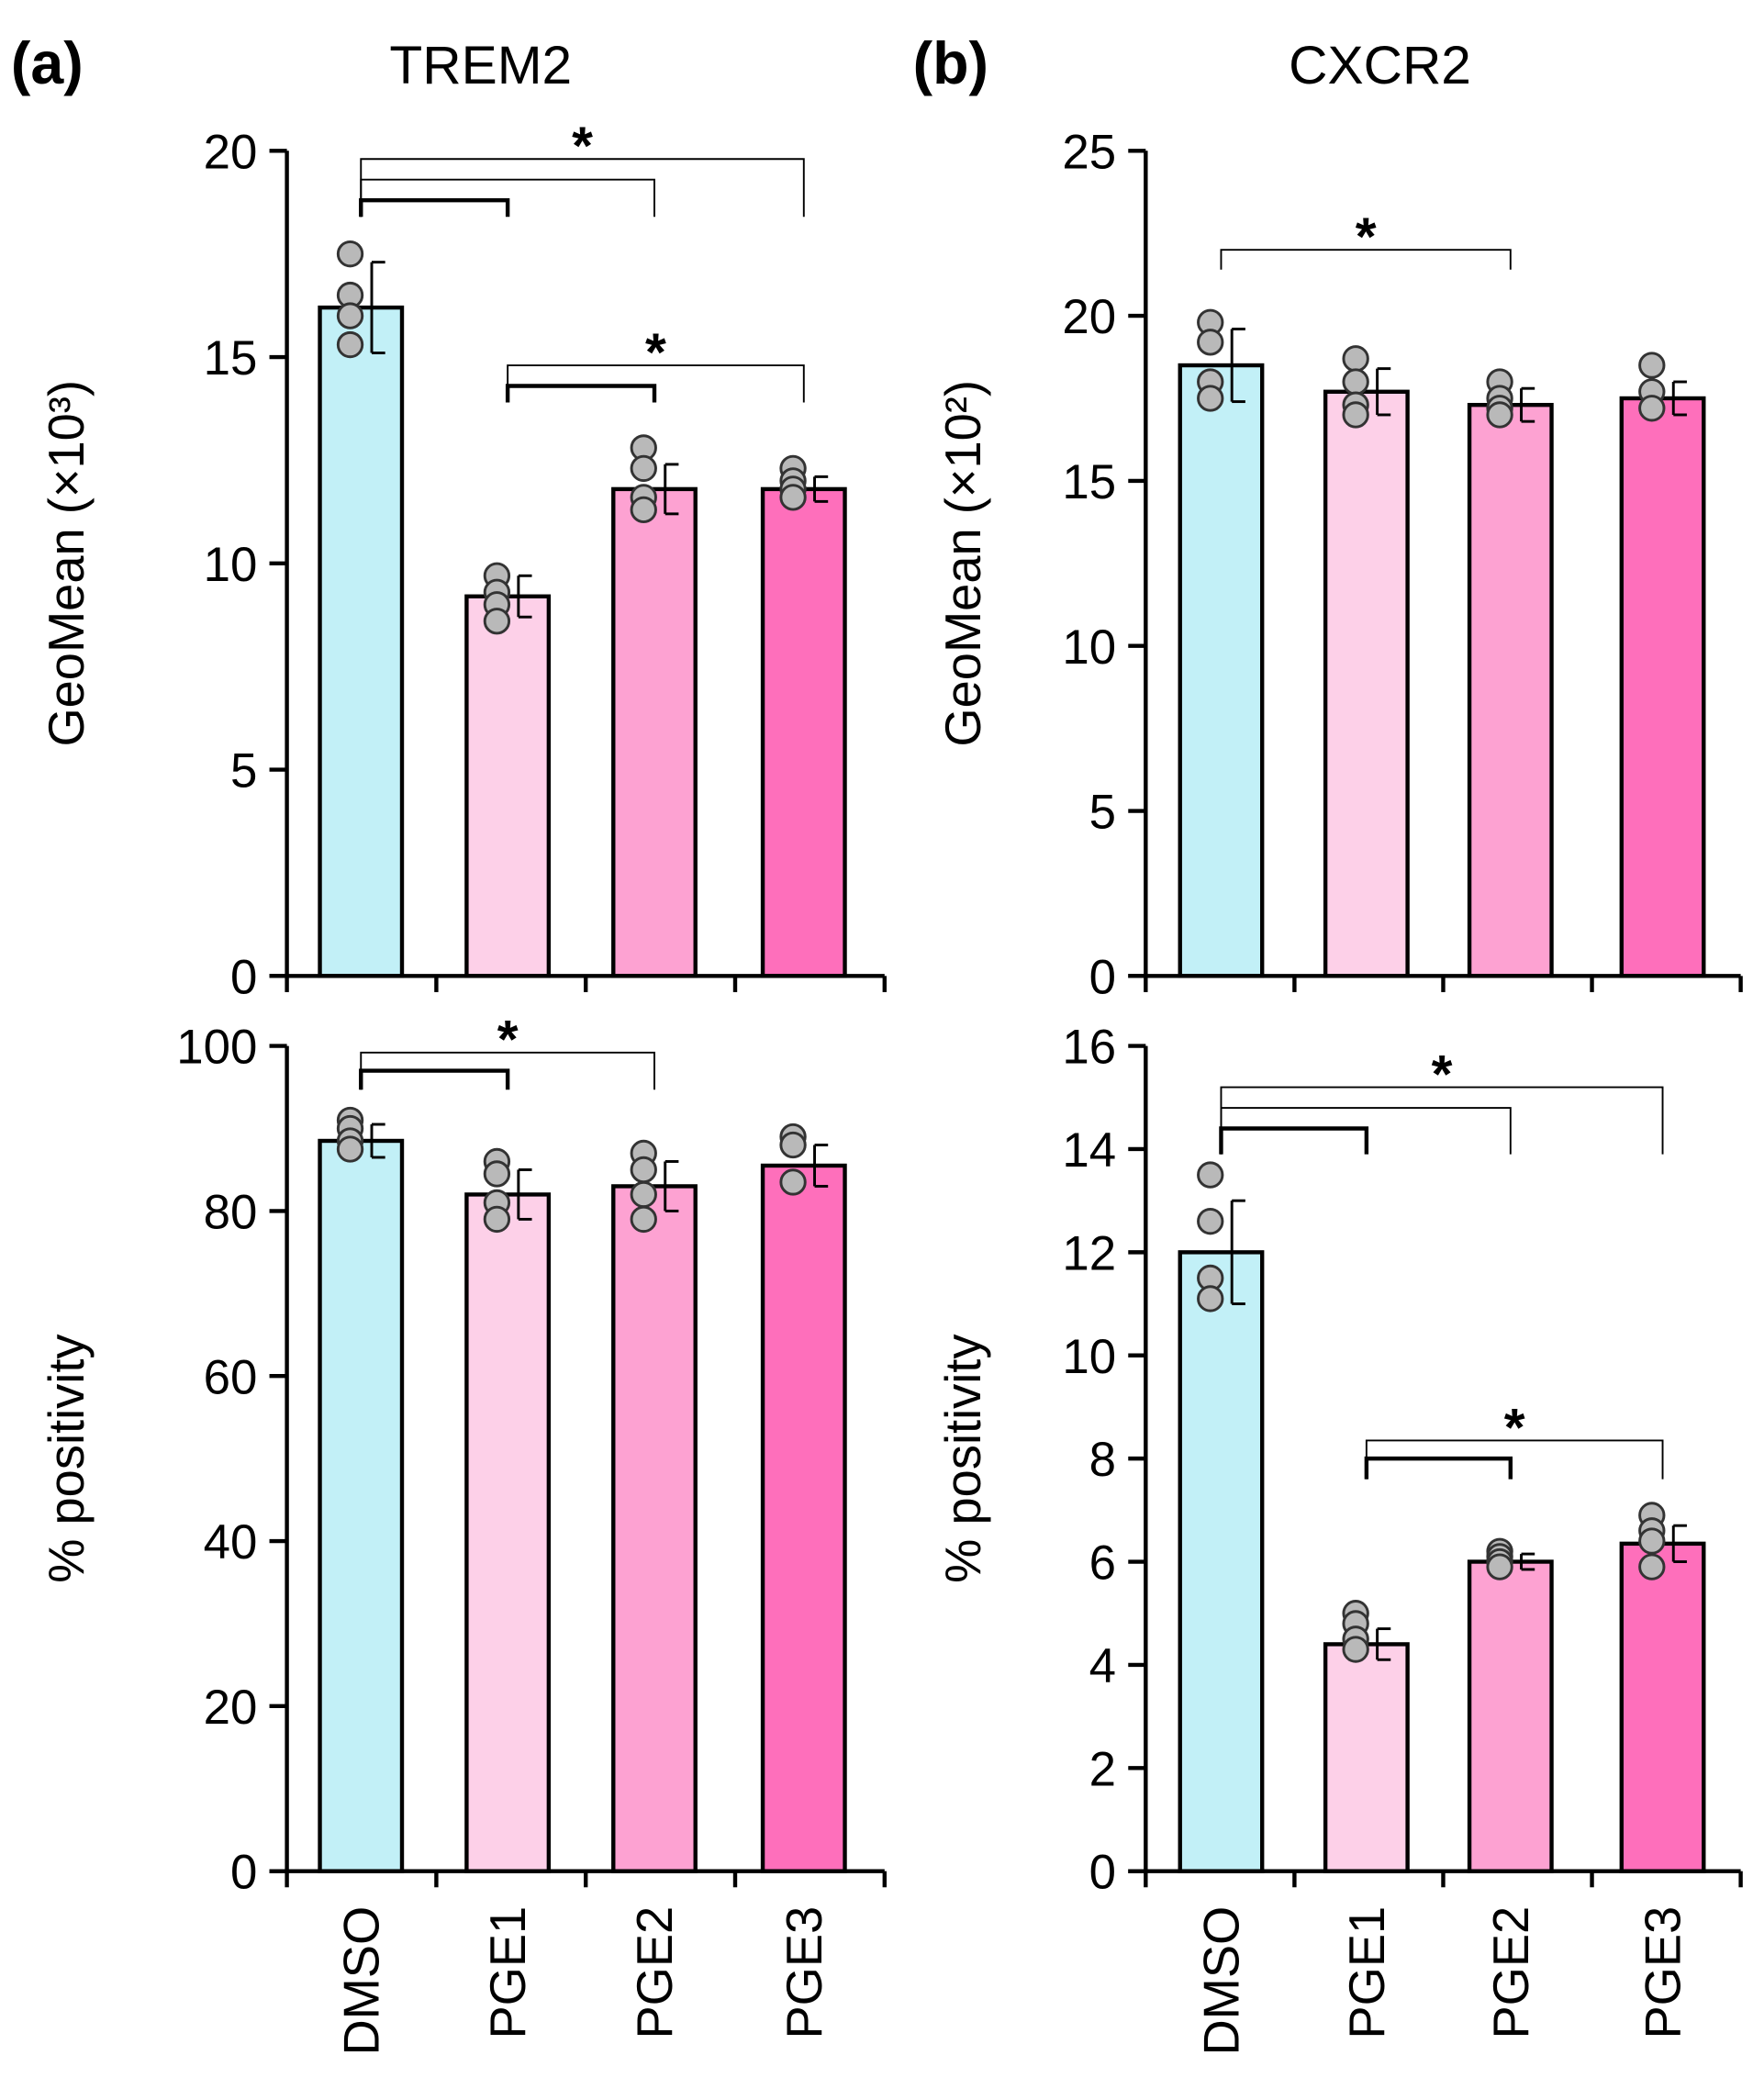 This screenshot has width=1753, height=2100. Describe the element at coordinates (1089, 1048) in the screenshot. I see `y-tick-label: 16` at that location.